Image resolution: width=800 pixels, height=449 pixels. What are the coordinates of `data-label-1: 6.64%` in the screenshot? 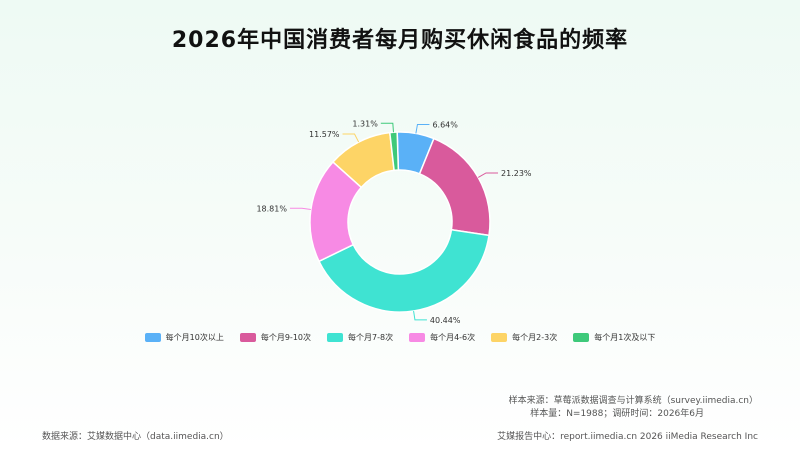 It's located at (445, 125).